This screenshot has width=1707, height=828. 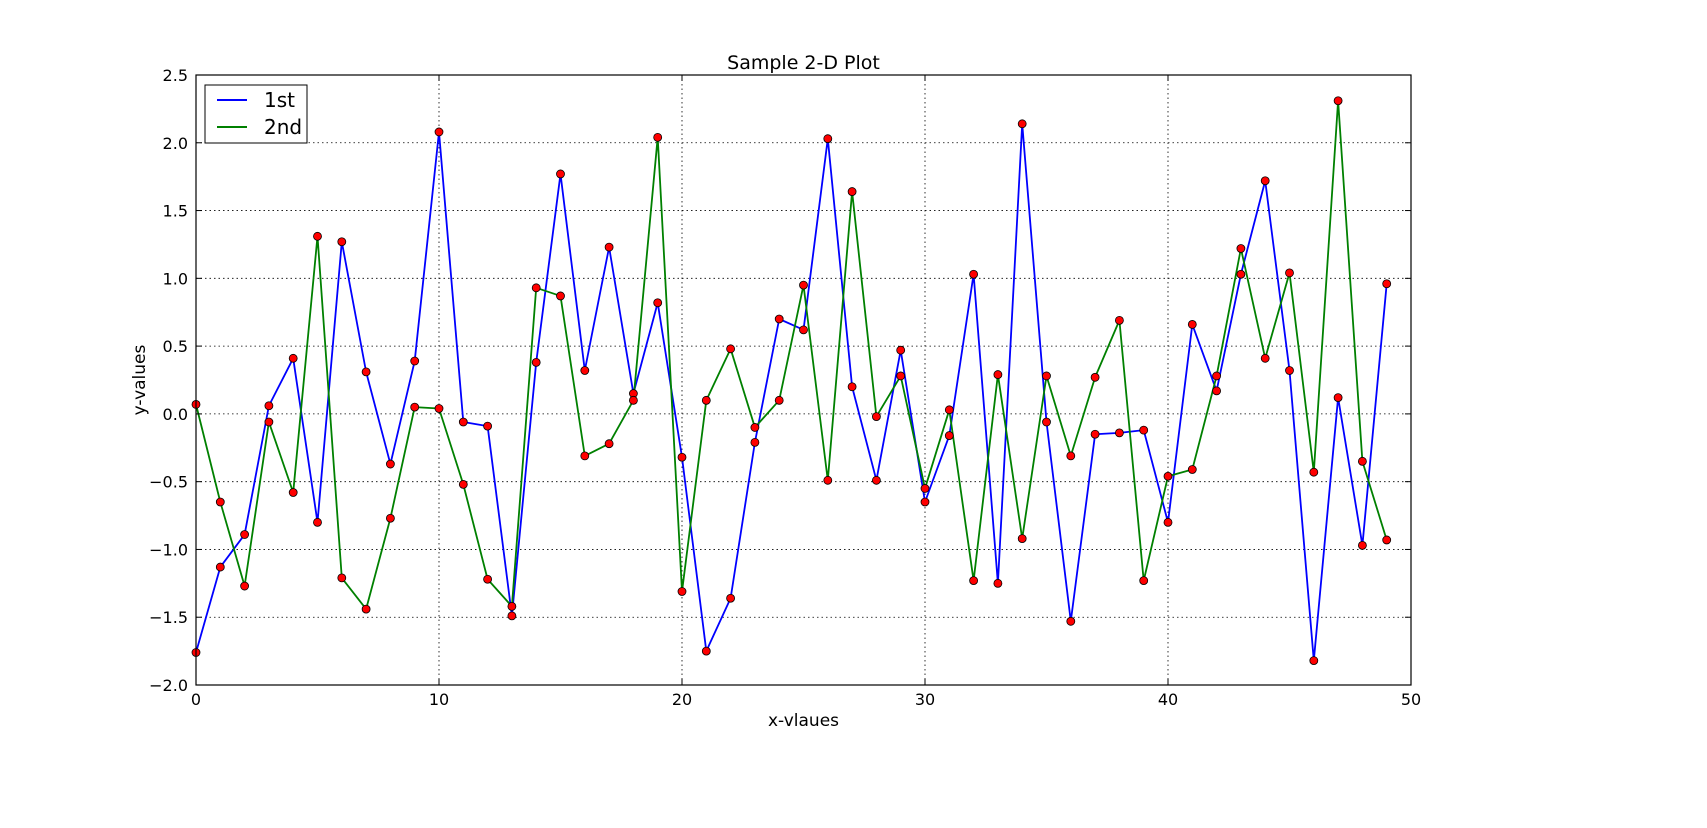 What do you see at coordinates (168, 617) in the screenshot?
I see `y-tick-label: −1.5` at bounding box center [168, 617].